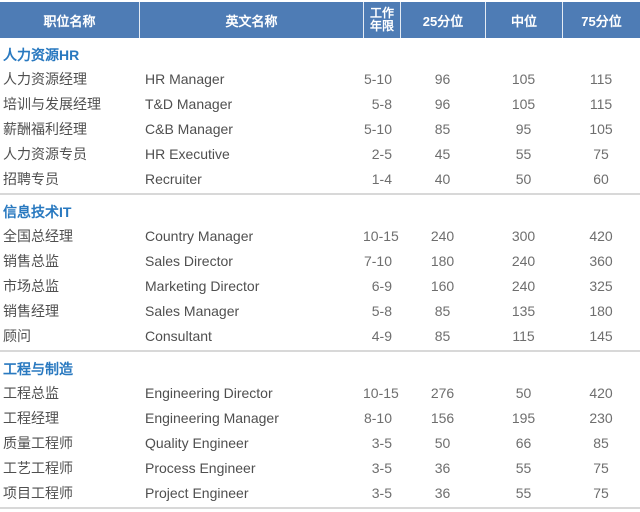 The height and width of the screenshot is (512, 640). What do you see at coordinates (320, 443) in the screenshot?
I see `table-row: 质量工程师 Quality Engineer 3-5 50 66 85` at bounding box center [320, 443].